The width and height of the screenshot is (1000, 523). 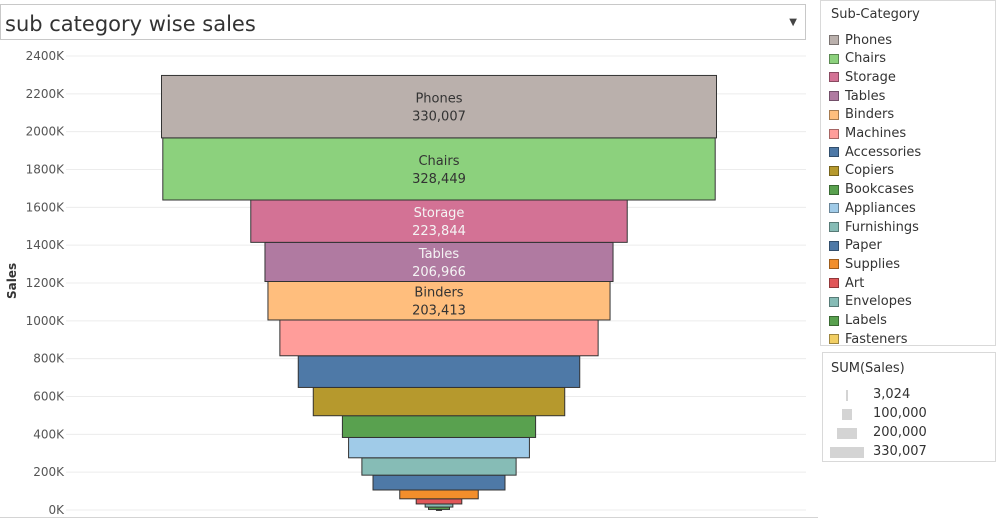 I want to click on legend-item: Machines, so click(x=867, y=134).